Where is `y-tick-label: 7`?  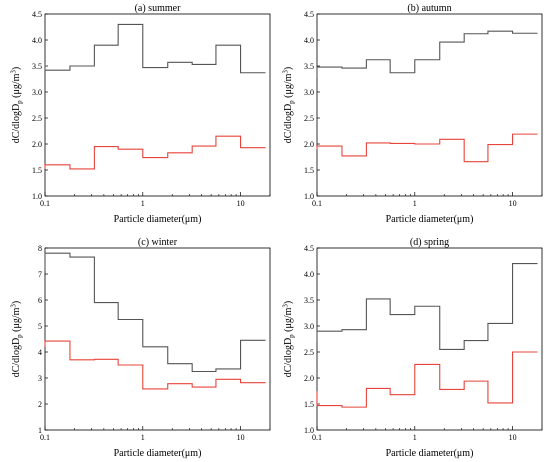
y-tick-label: 7 is located at coordinates (40, 274).